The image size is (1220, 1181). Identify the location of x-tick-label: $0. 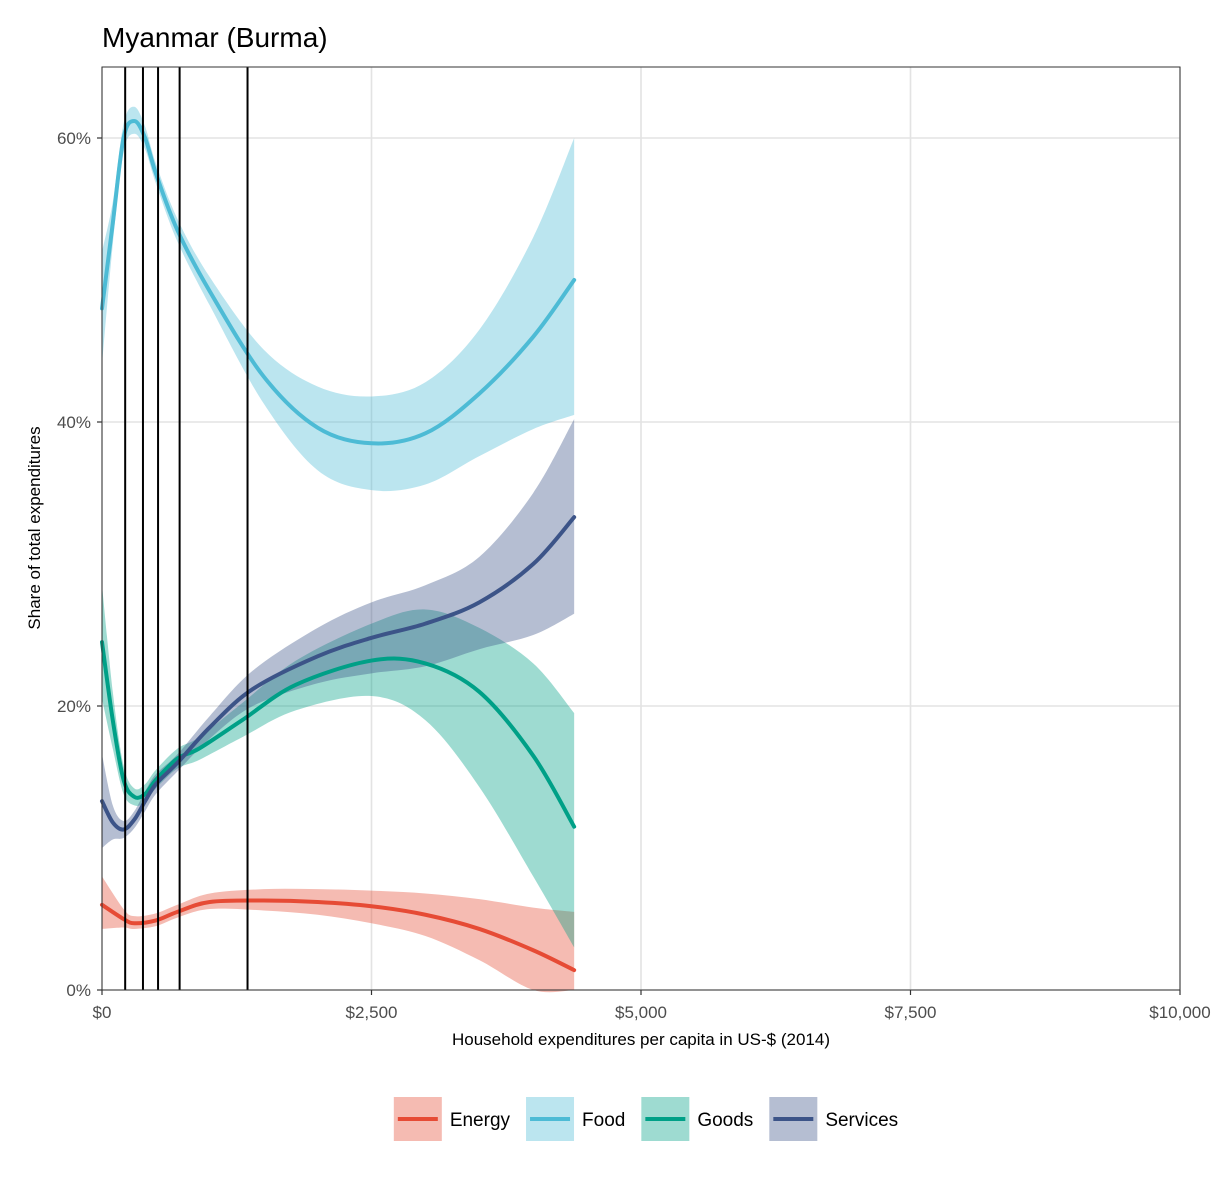
(102, 1012).